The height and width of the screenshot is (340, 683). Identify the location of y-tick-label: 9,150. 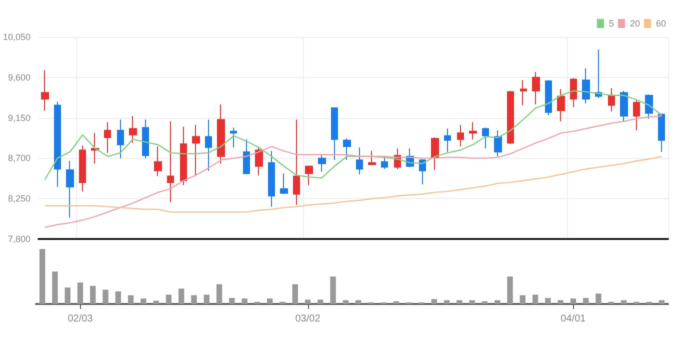
(19, 117).